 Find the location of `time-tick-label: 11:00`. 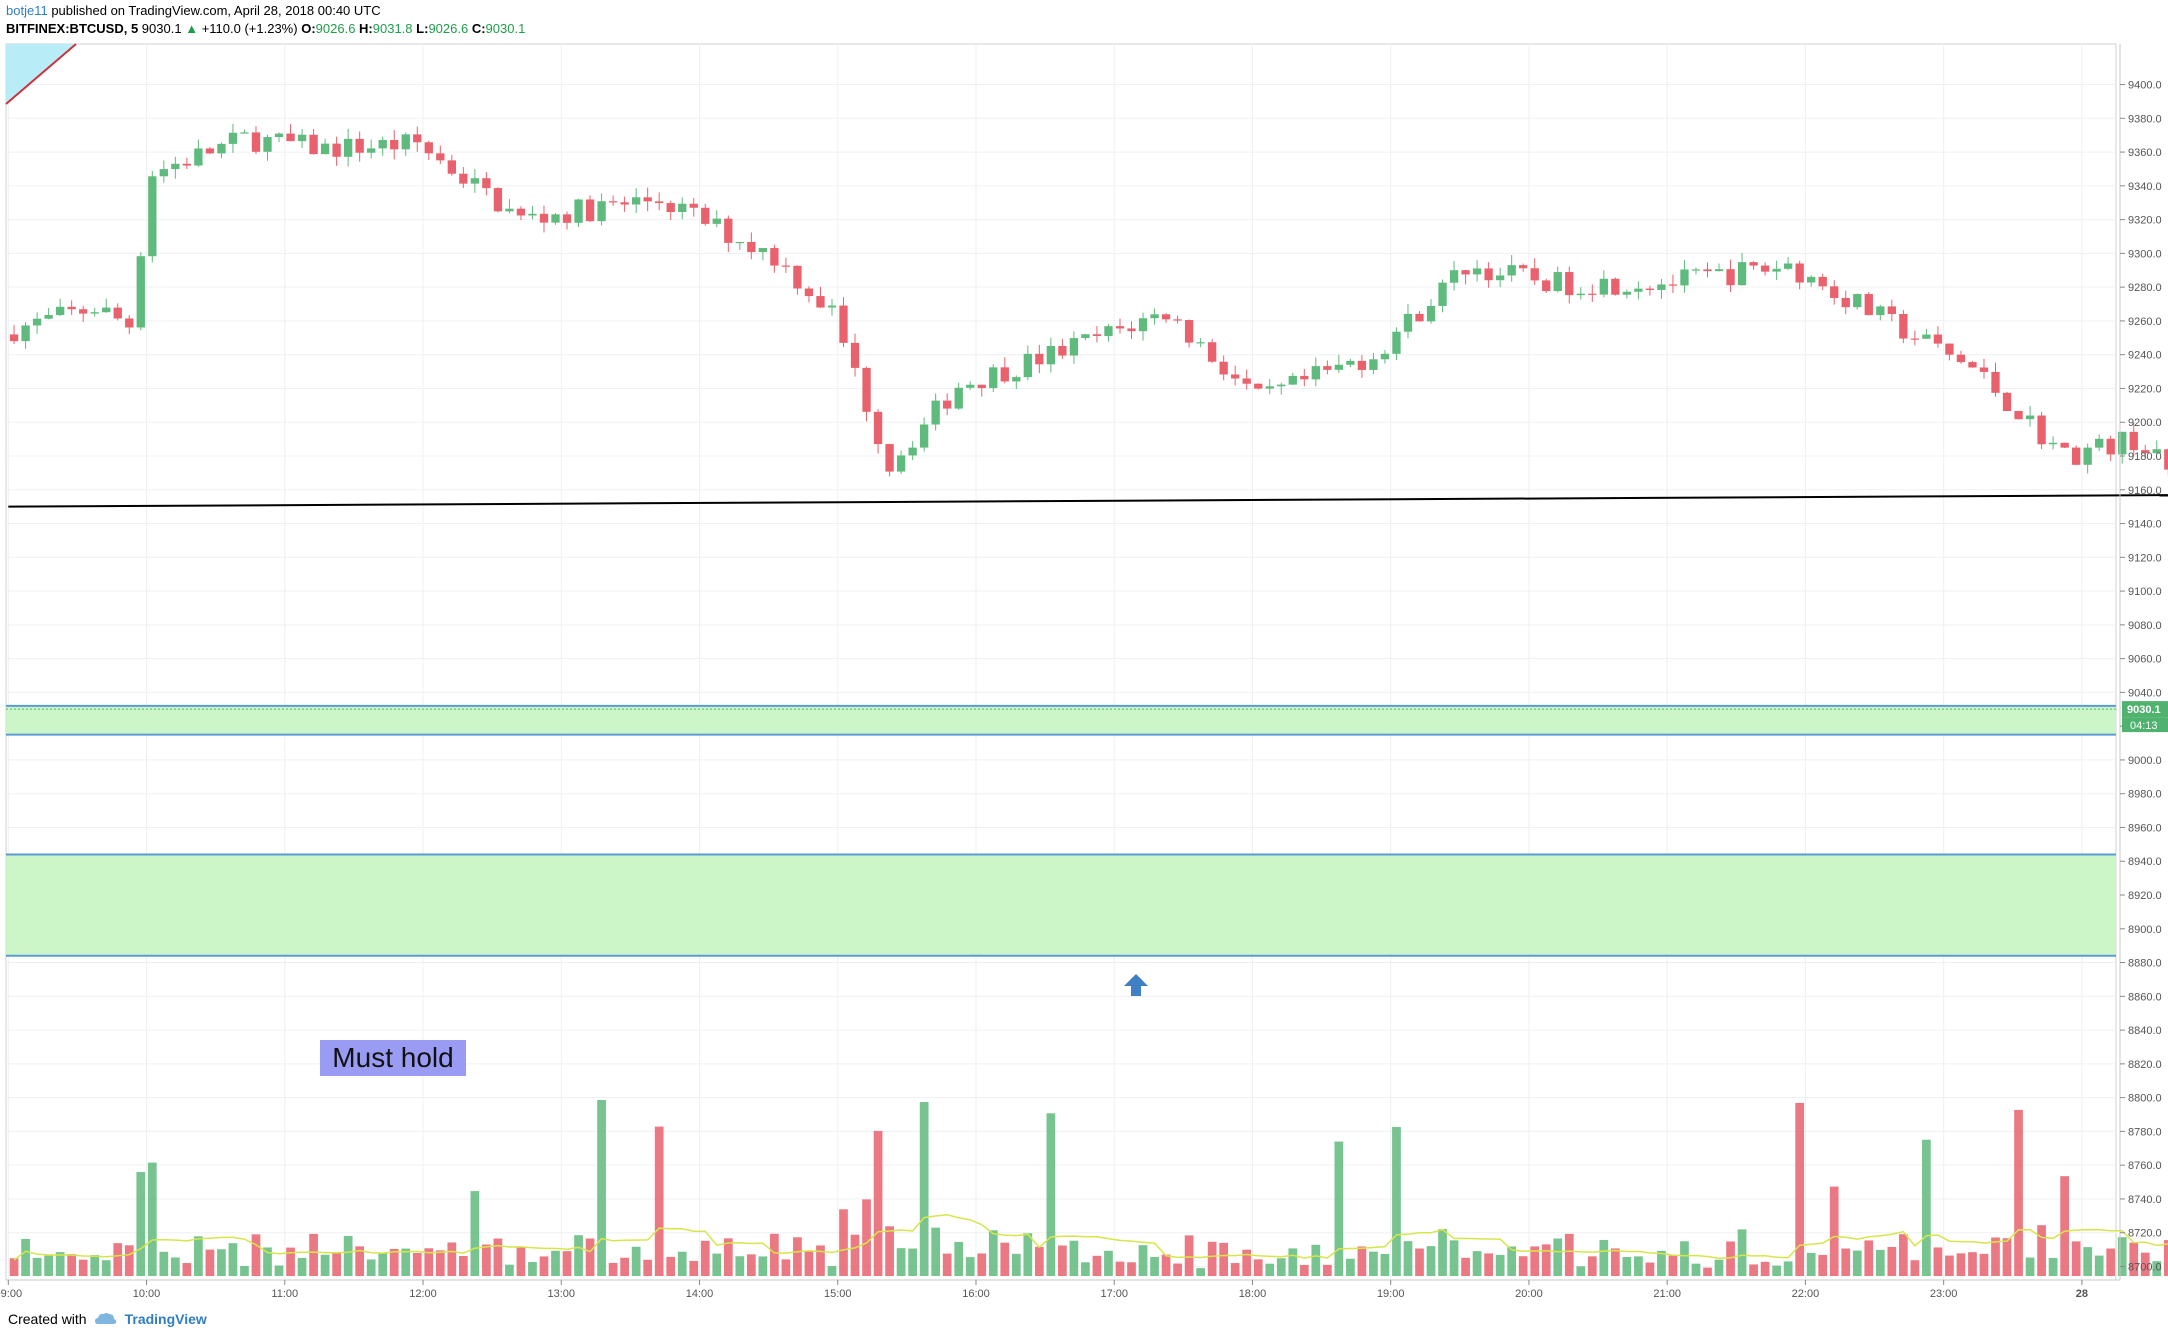

time-tick-label: 11:00 is located at coordinates (284, 1294).